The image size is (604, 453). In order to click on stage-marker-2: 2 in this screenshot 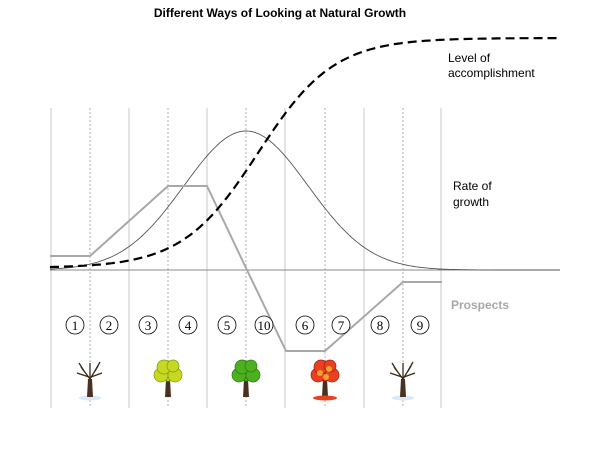, I will do `click(109, 325)`.